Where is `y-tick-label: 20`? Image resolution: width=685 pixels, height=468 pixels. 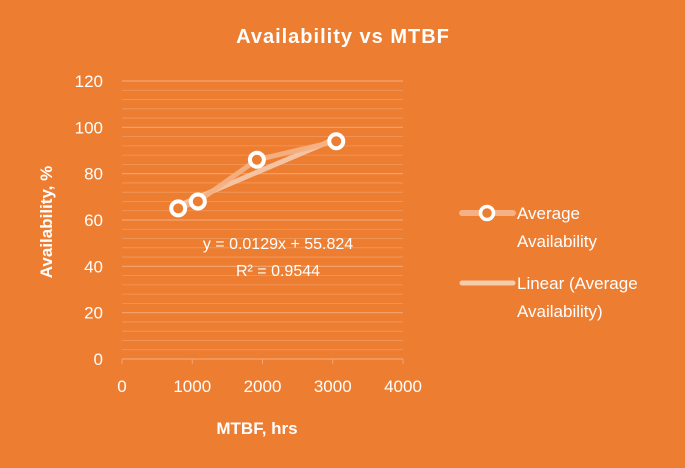 y-tick-label: 20 is located at coordinates (93, 313).